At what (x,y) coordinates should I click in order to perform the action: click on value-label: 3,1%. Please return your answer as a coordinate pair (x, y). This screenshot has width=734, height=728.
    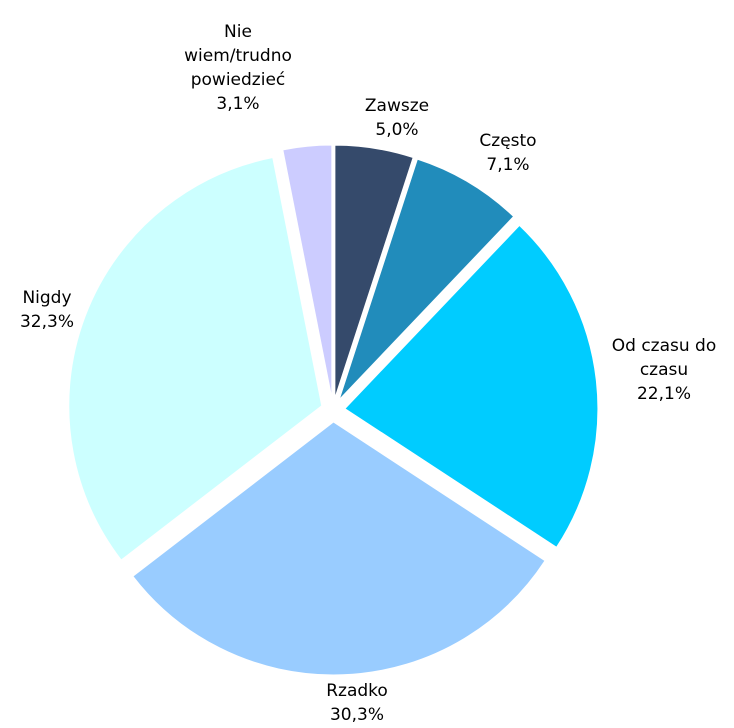
    Looking at the image, I should click on (238, 104).